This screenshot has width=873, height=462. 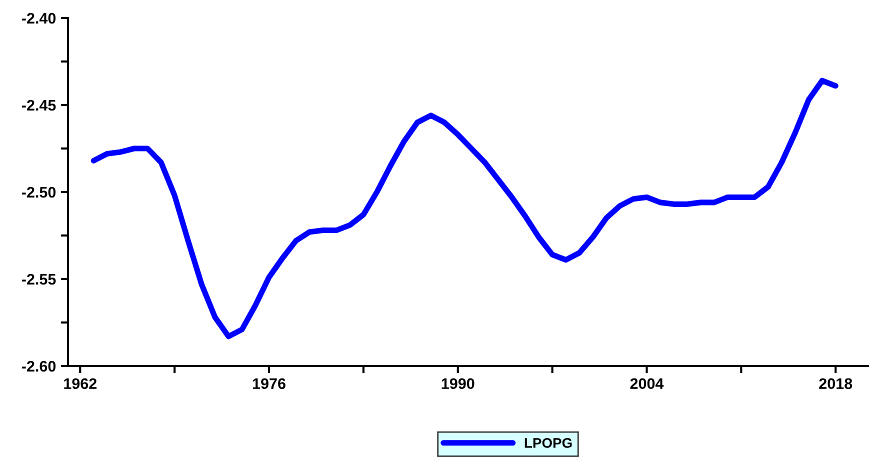 What do you see at coordinates (39, 279) in the screenshot?
I see `y-tick-label: -2.55` at bounding box center [39, 279].